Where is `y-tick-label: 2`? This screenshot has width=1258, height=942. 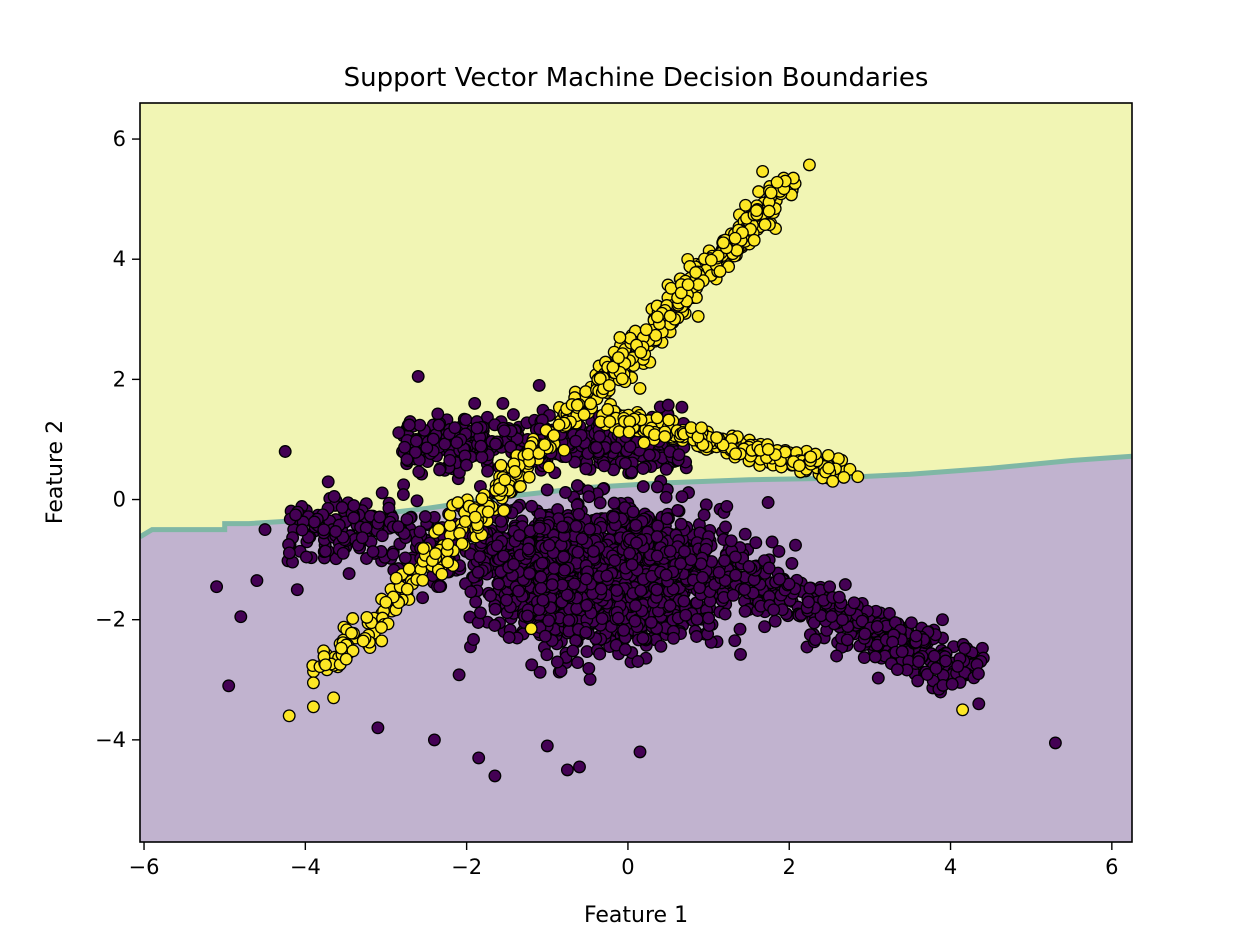 y-tick-label: 2 is located at coordinates (119, 379).